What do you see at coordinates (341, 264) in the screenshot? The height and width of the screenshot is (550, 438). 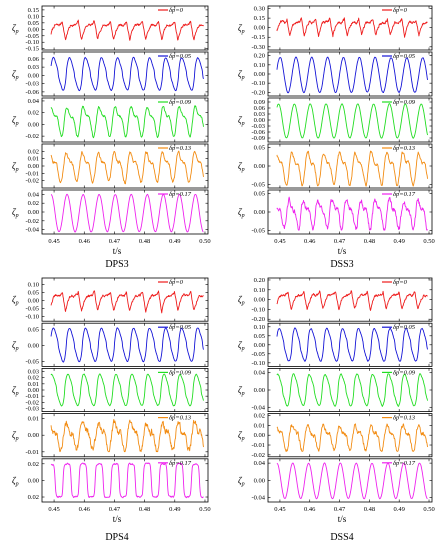 I see `chart-caption: DSS3` at bounding box center [341, 264].